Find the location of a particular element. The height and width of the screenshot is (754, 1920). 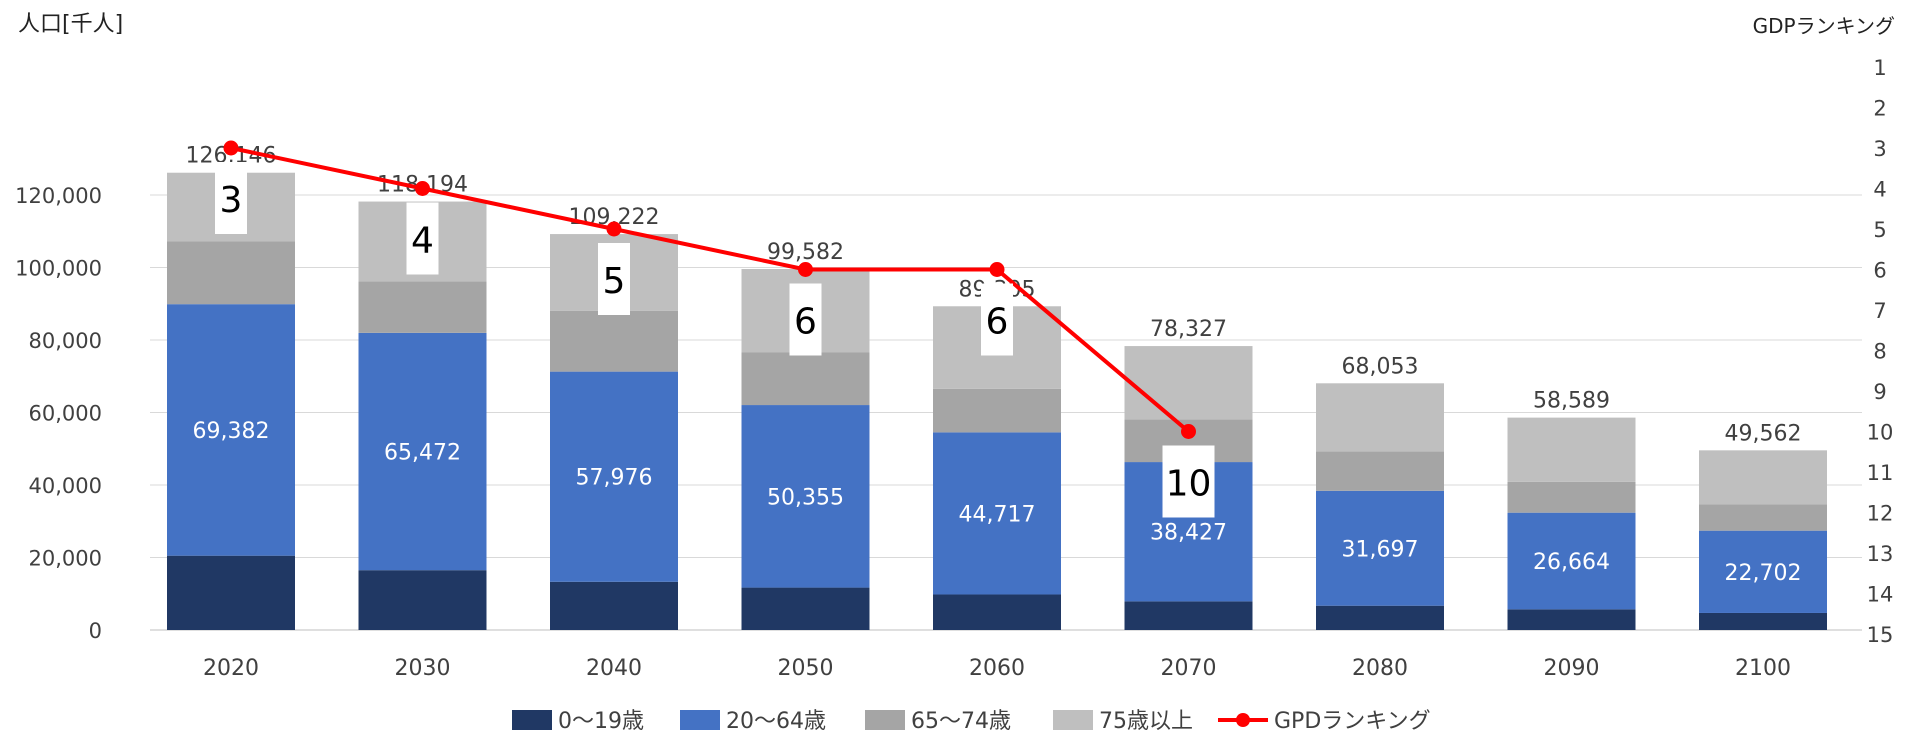

y2-tick-label: 15 is located at coordinates (1880, 635).